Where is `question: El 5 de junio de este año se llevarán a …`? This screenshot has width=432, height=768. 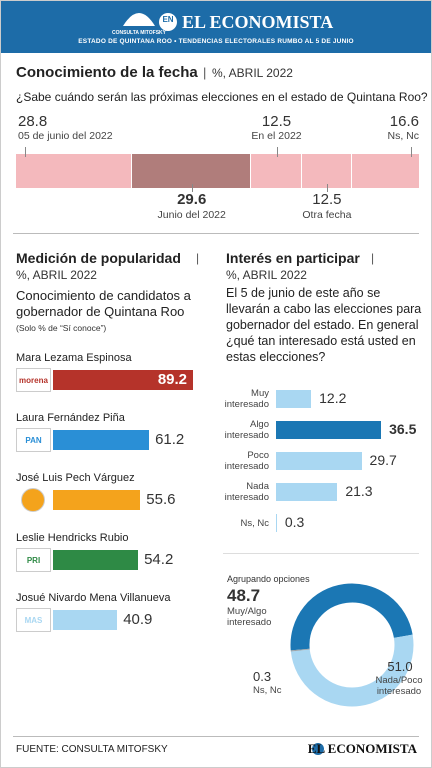 question: El 5 de junio de este año se llevarán a … is located at coordinates (324, 325).